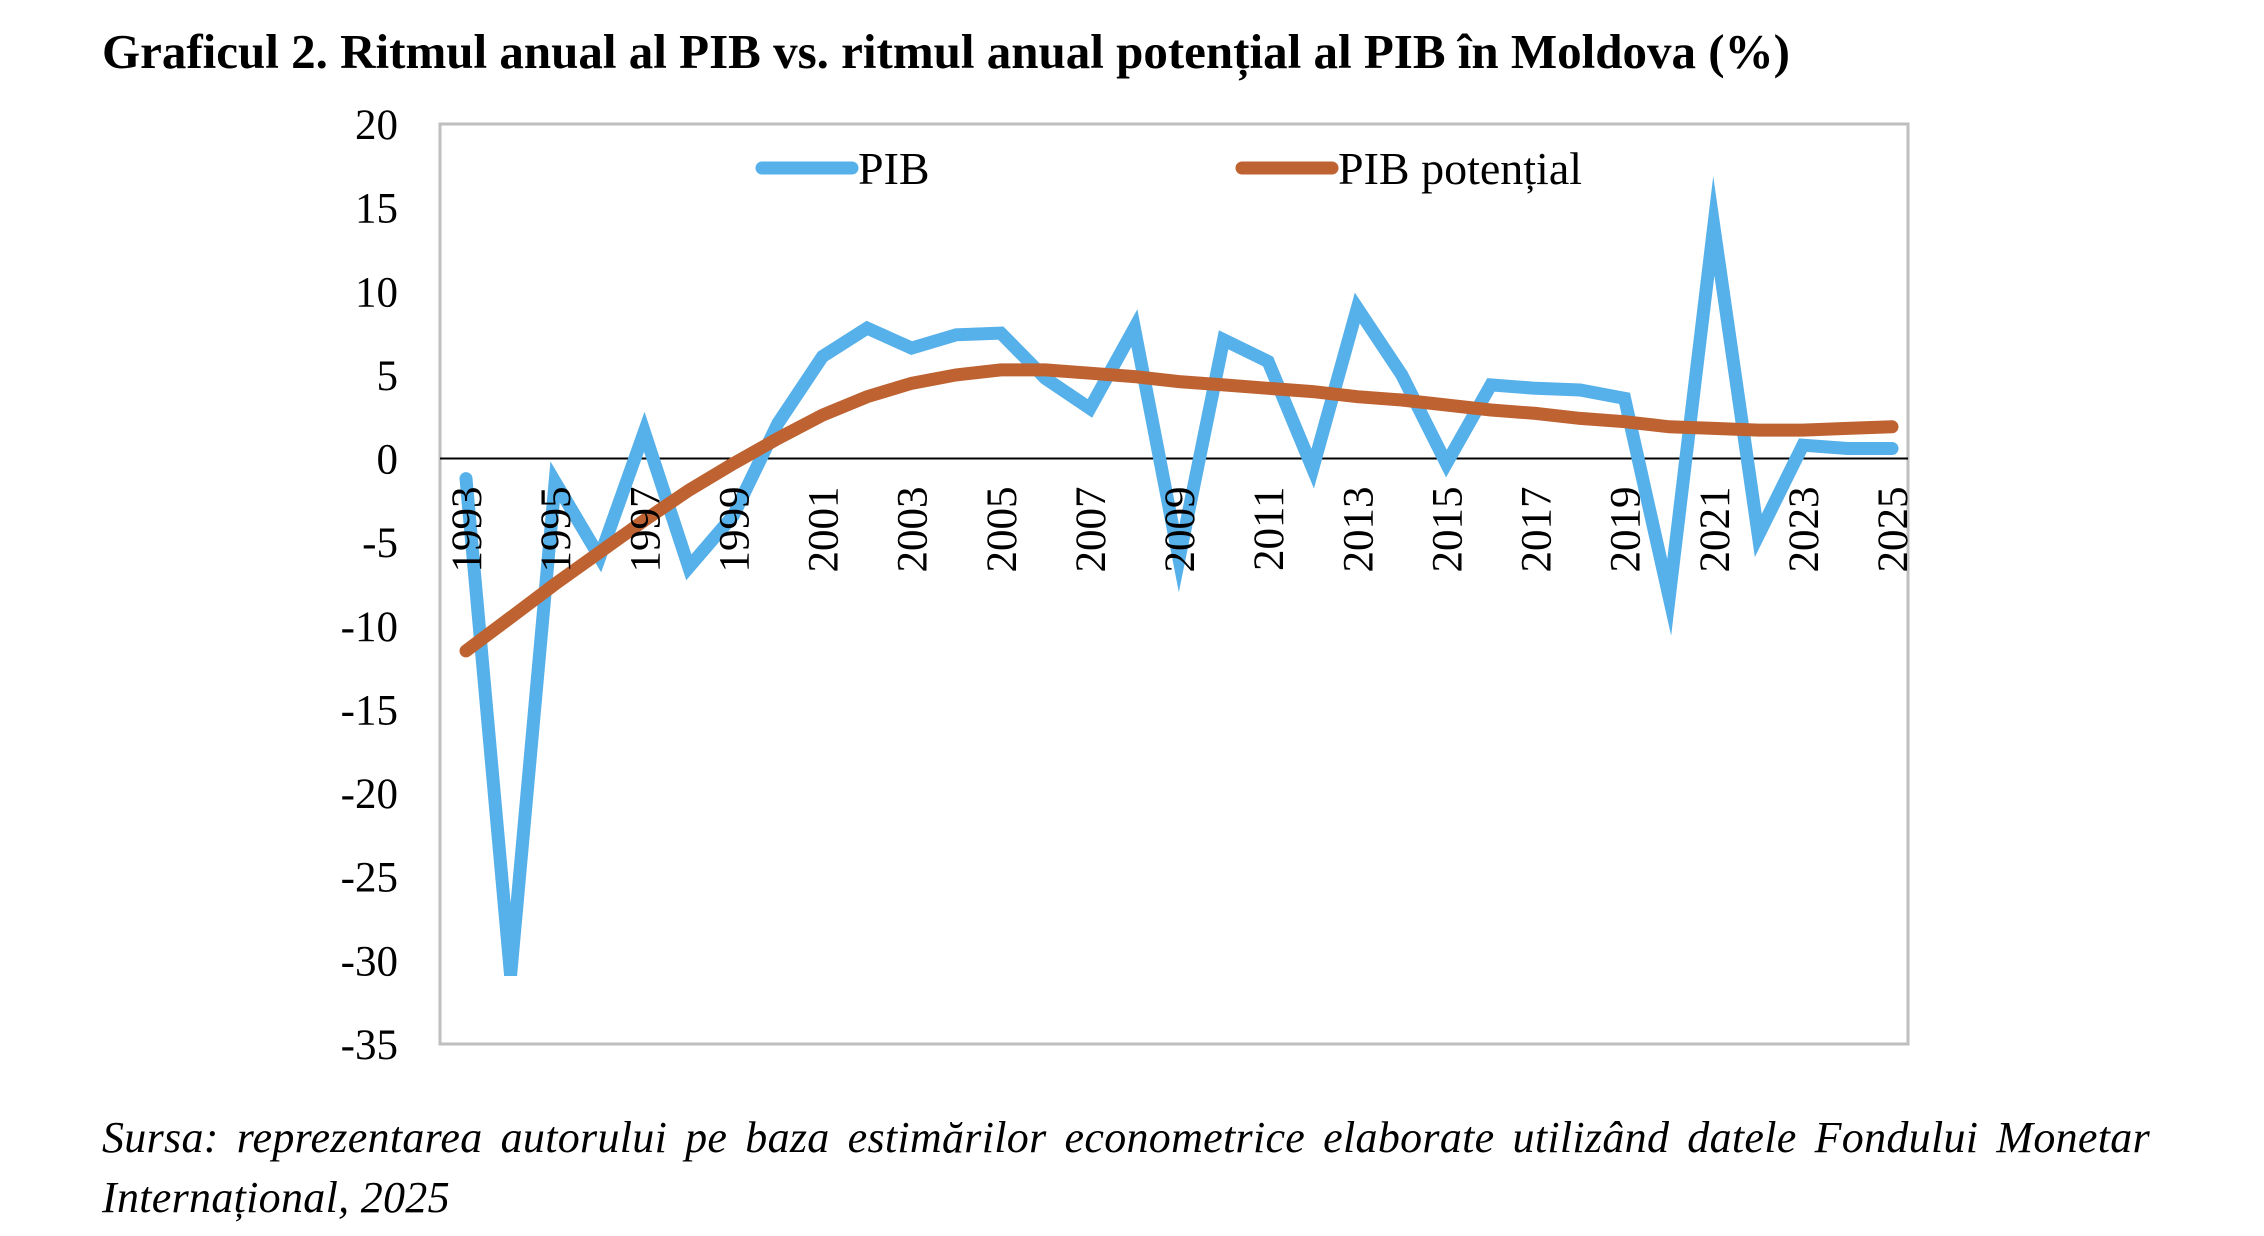 Image resolution: width=2264 pixels, height=1236 pixels. What do you see at coordinates (645, 530) in the screenshot?
I see `x-tick-label: 1997` at bounding box center [645, 530].